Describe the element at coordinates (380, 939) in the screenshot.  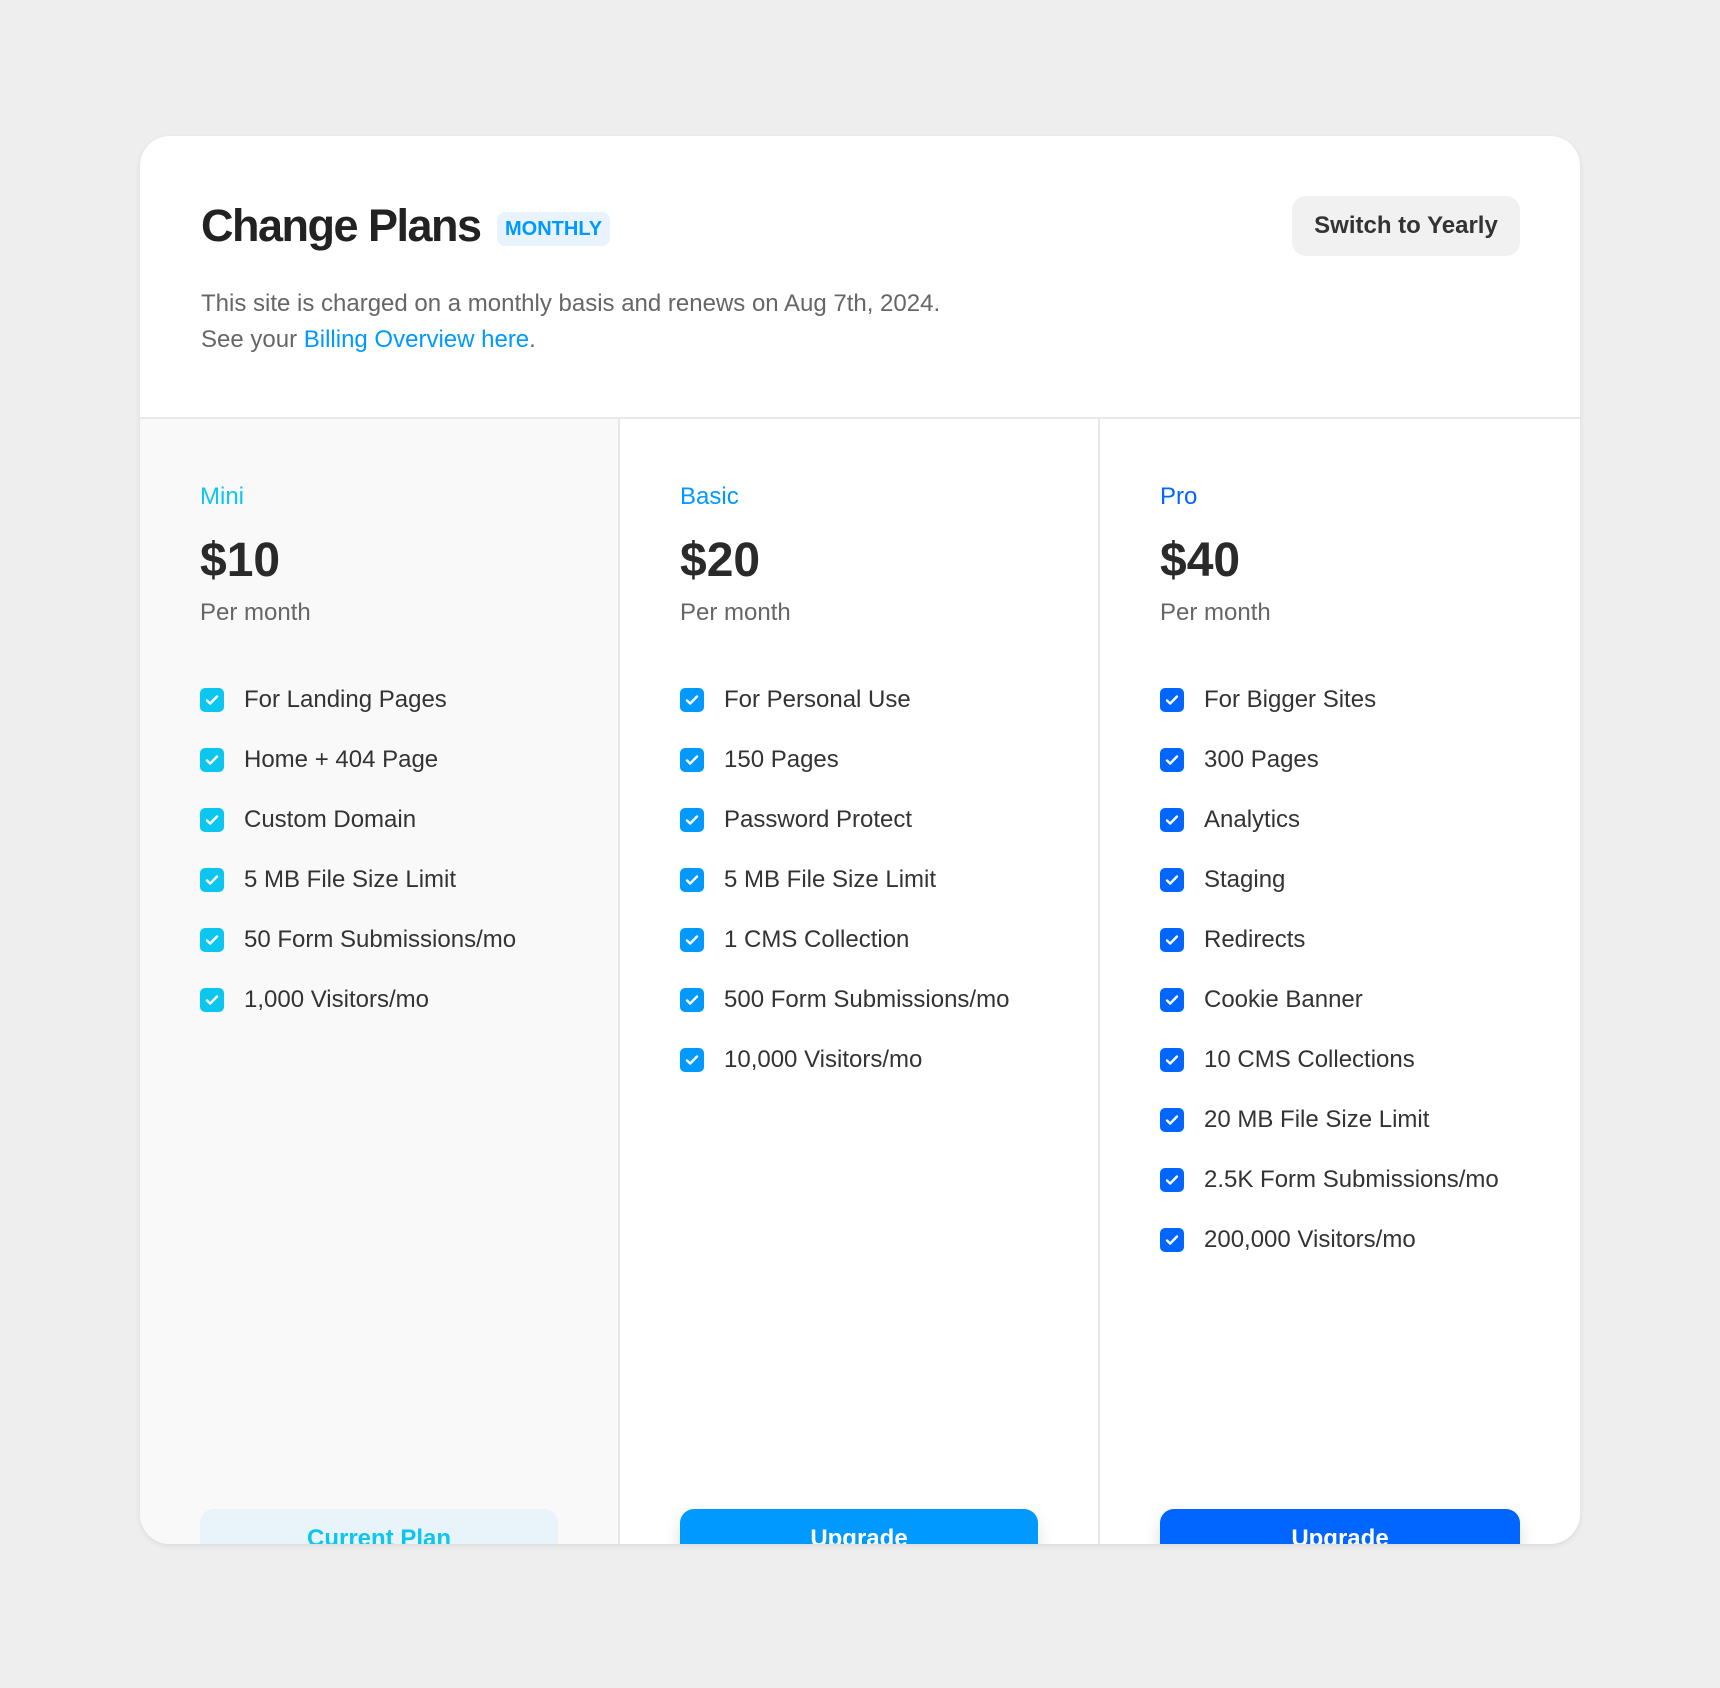
I see `feature-label: 50 Form Submissions/mo` at that location.